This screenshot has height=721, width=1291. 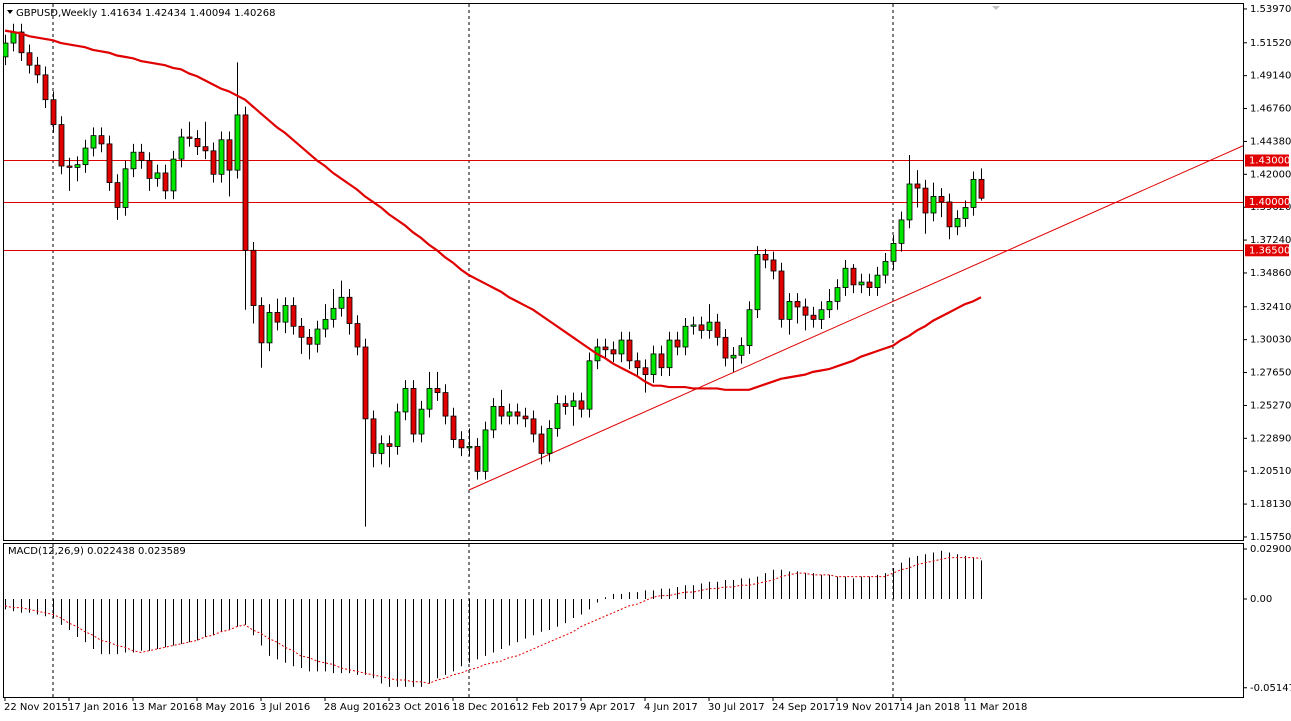 What do you see at coordinates (1270, 405) in the screenshot?
I see `y-tick-label: 1.25270` at bounding box center [1270, 405].